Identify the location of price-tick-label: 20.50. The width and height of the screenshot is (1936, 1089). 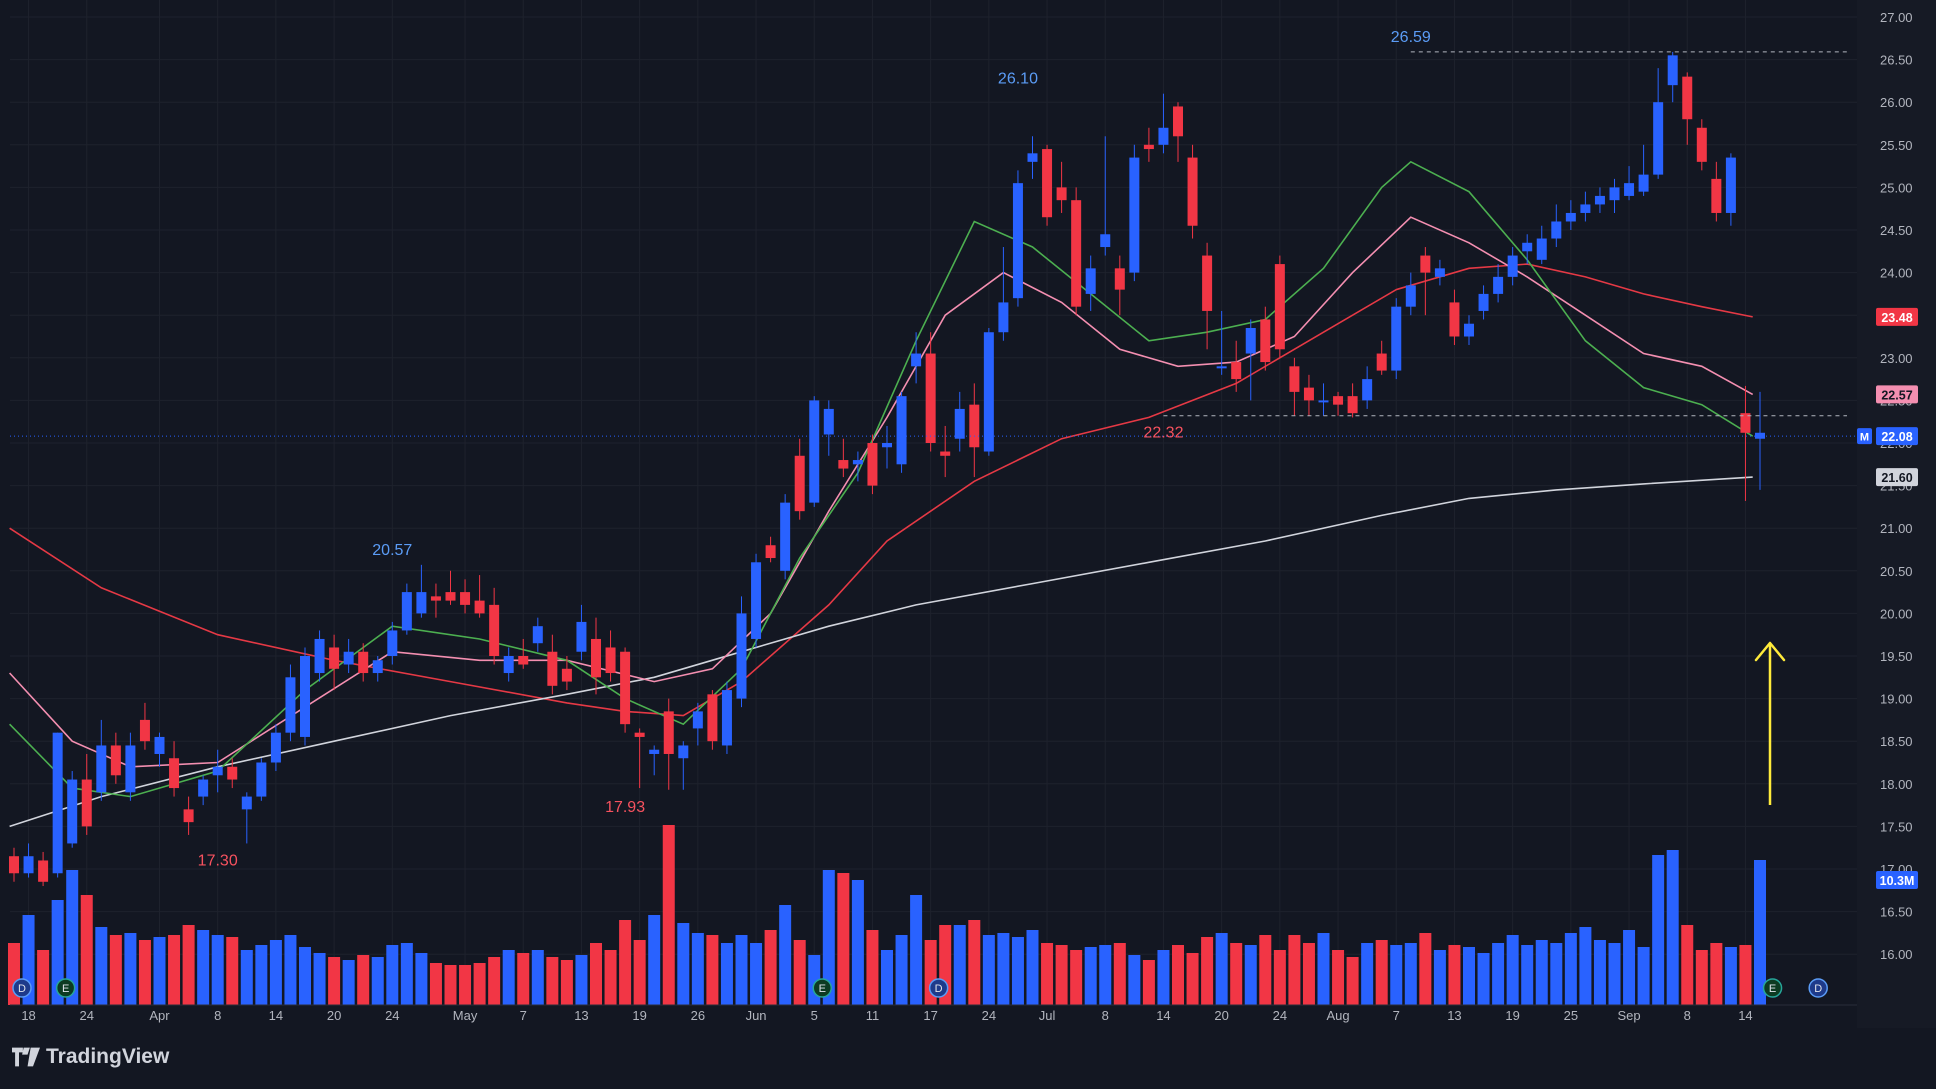
(1896, 571).